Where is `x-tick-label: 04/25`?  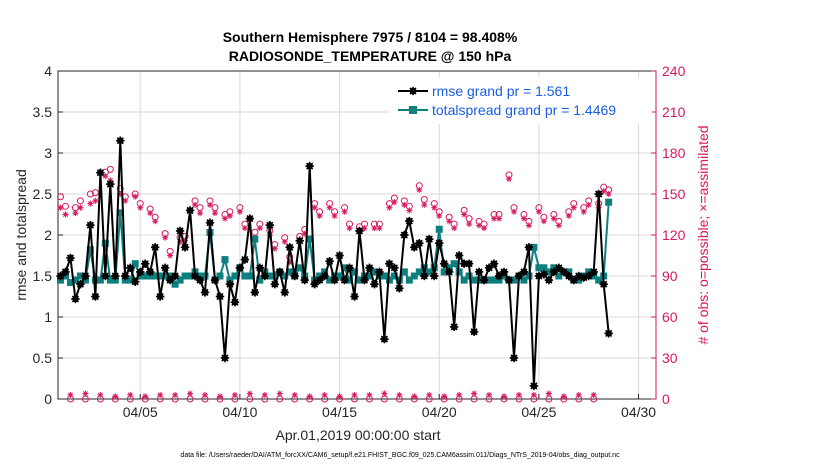 x-tick-label: 04/25 is located at coordinates (538, 412).